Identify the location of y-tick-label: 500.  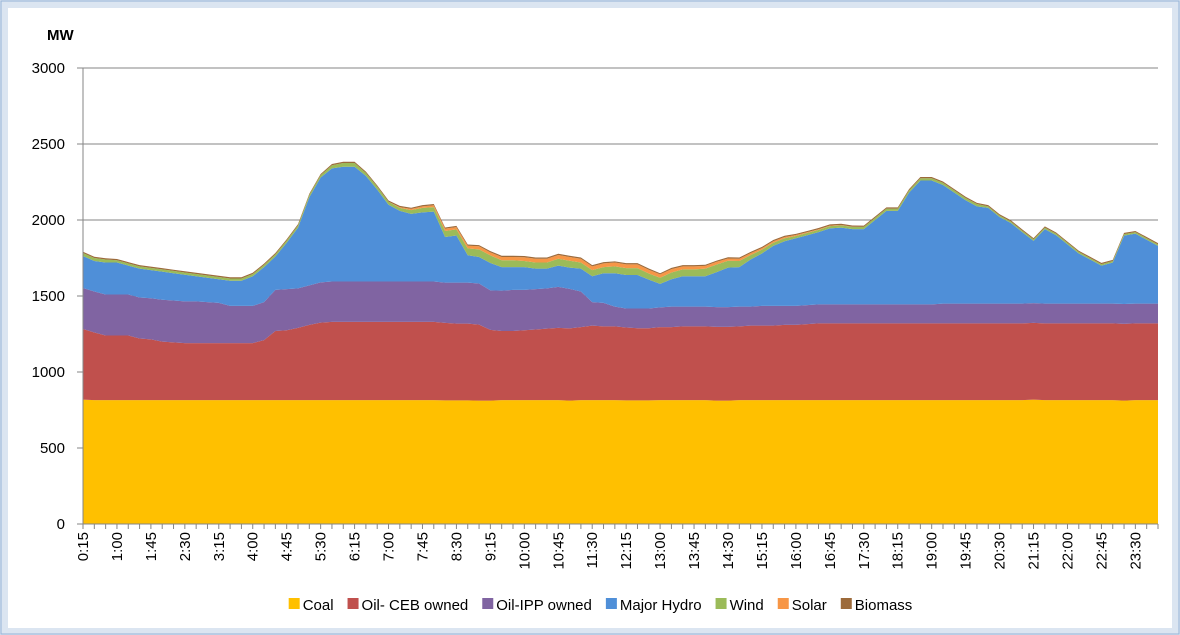
(52, 448).